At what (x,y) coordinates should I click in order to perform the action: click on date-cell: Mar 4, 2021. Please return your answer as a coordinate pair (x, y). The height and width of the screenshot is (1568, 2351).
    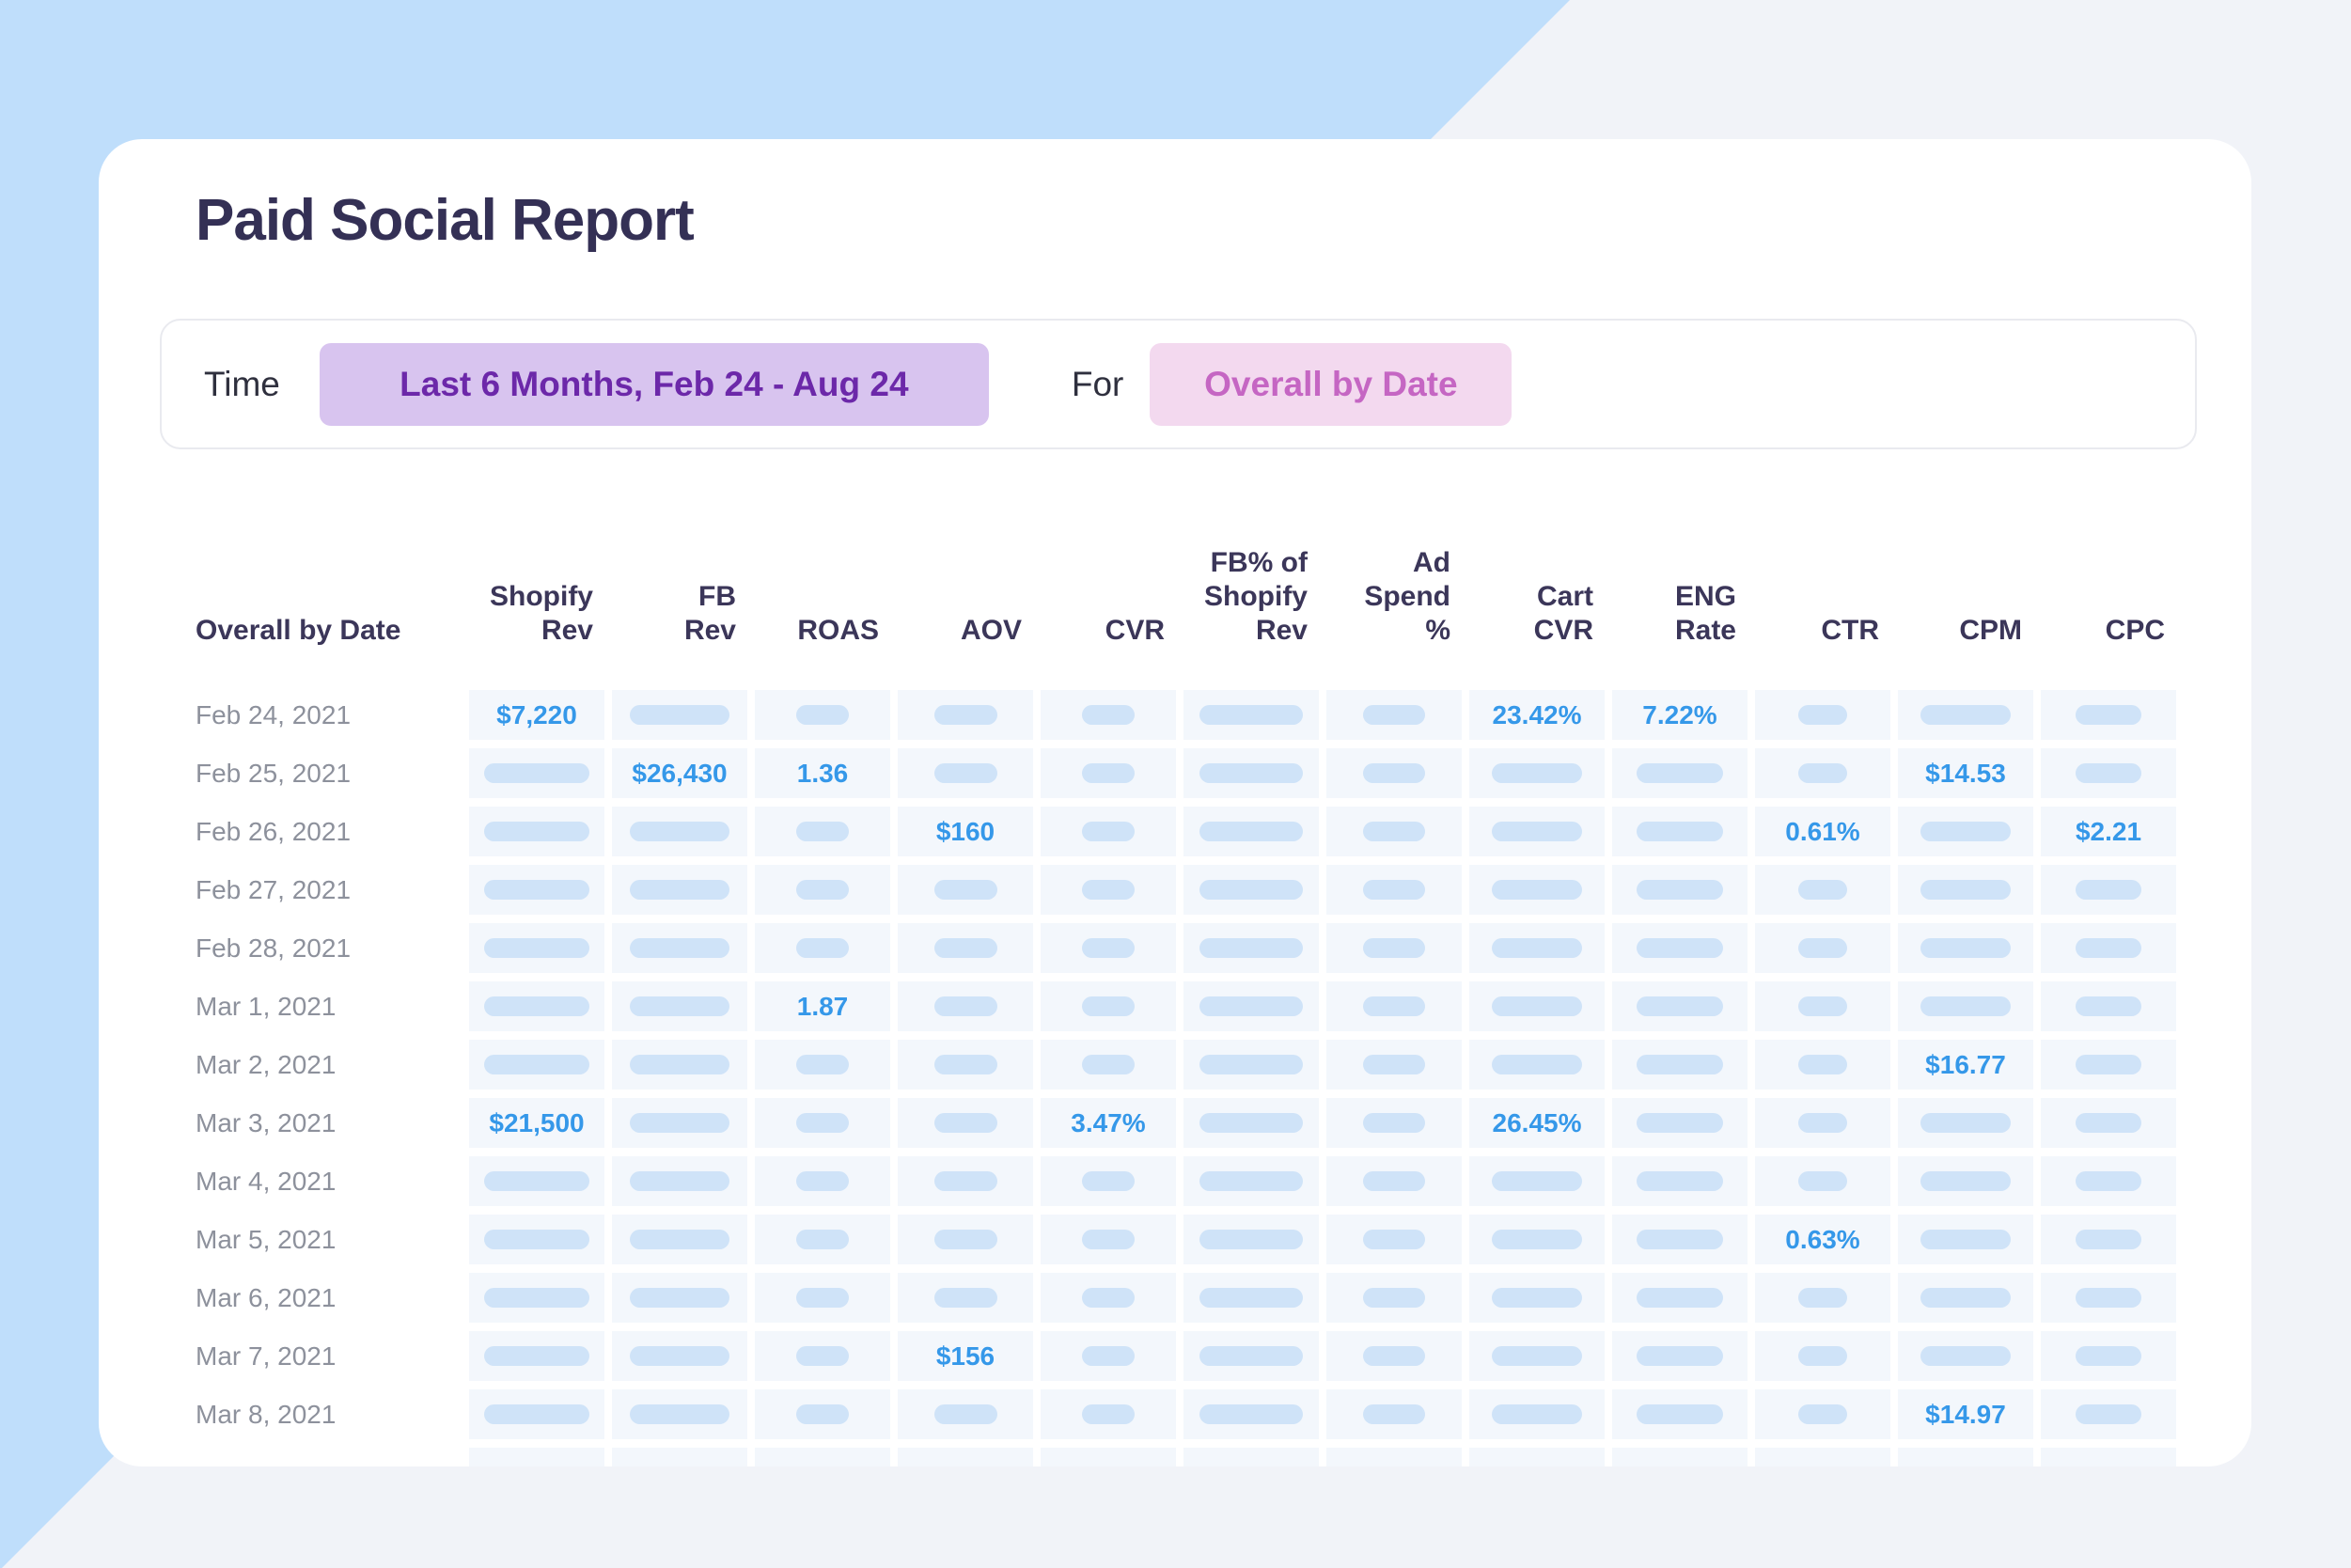
    Looking at the image, I should click on (266, 1181).